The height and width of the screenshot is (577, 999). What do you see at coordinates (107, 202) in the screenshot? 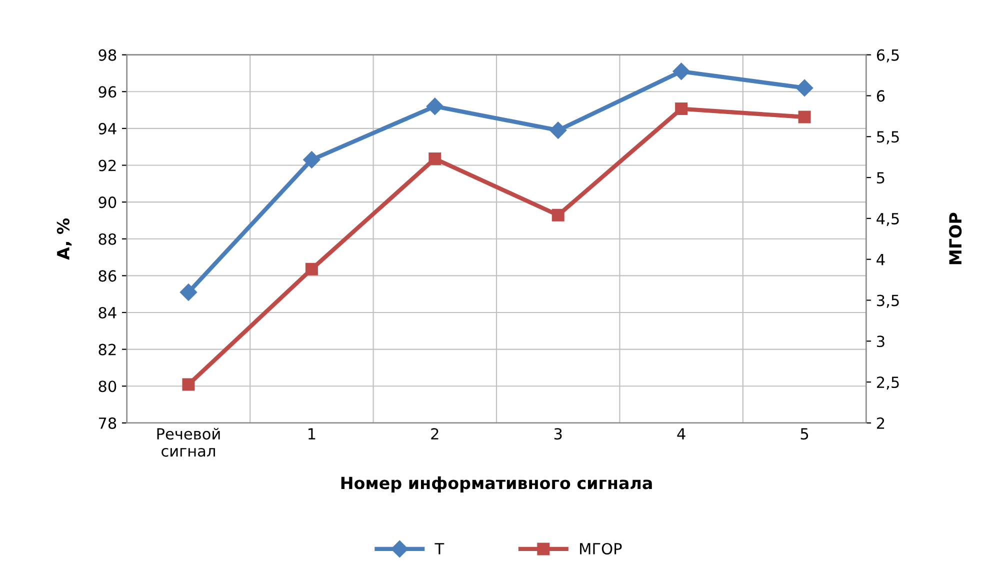
I see `y-tick-label: 90` at bounding box center [107, 202].